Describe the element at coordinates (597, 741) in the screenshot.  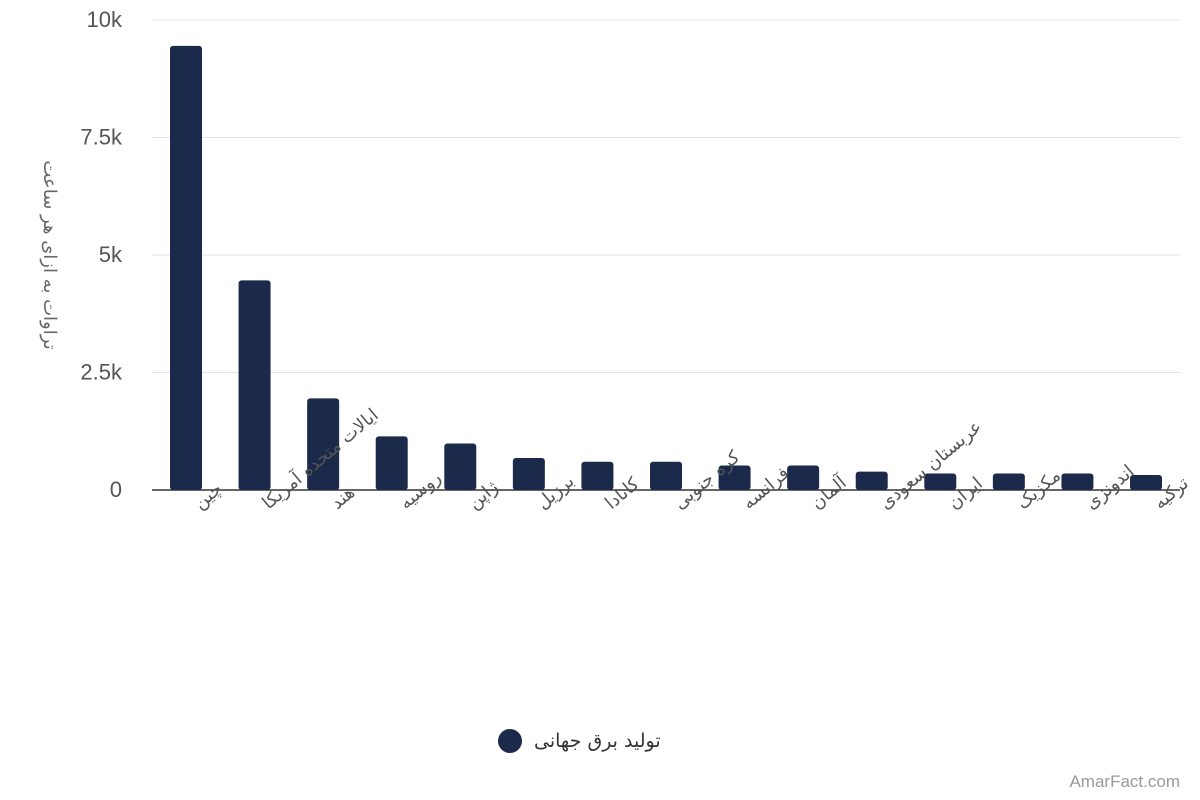
I see `legend-label: تولید برق جهانی` at that location.